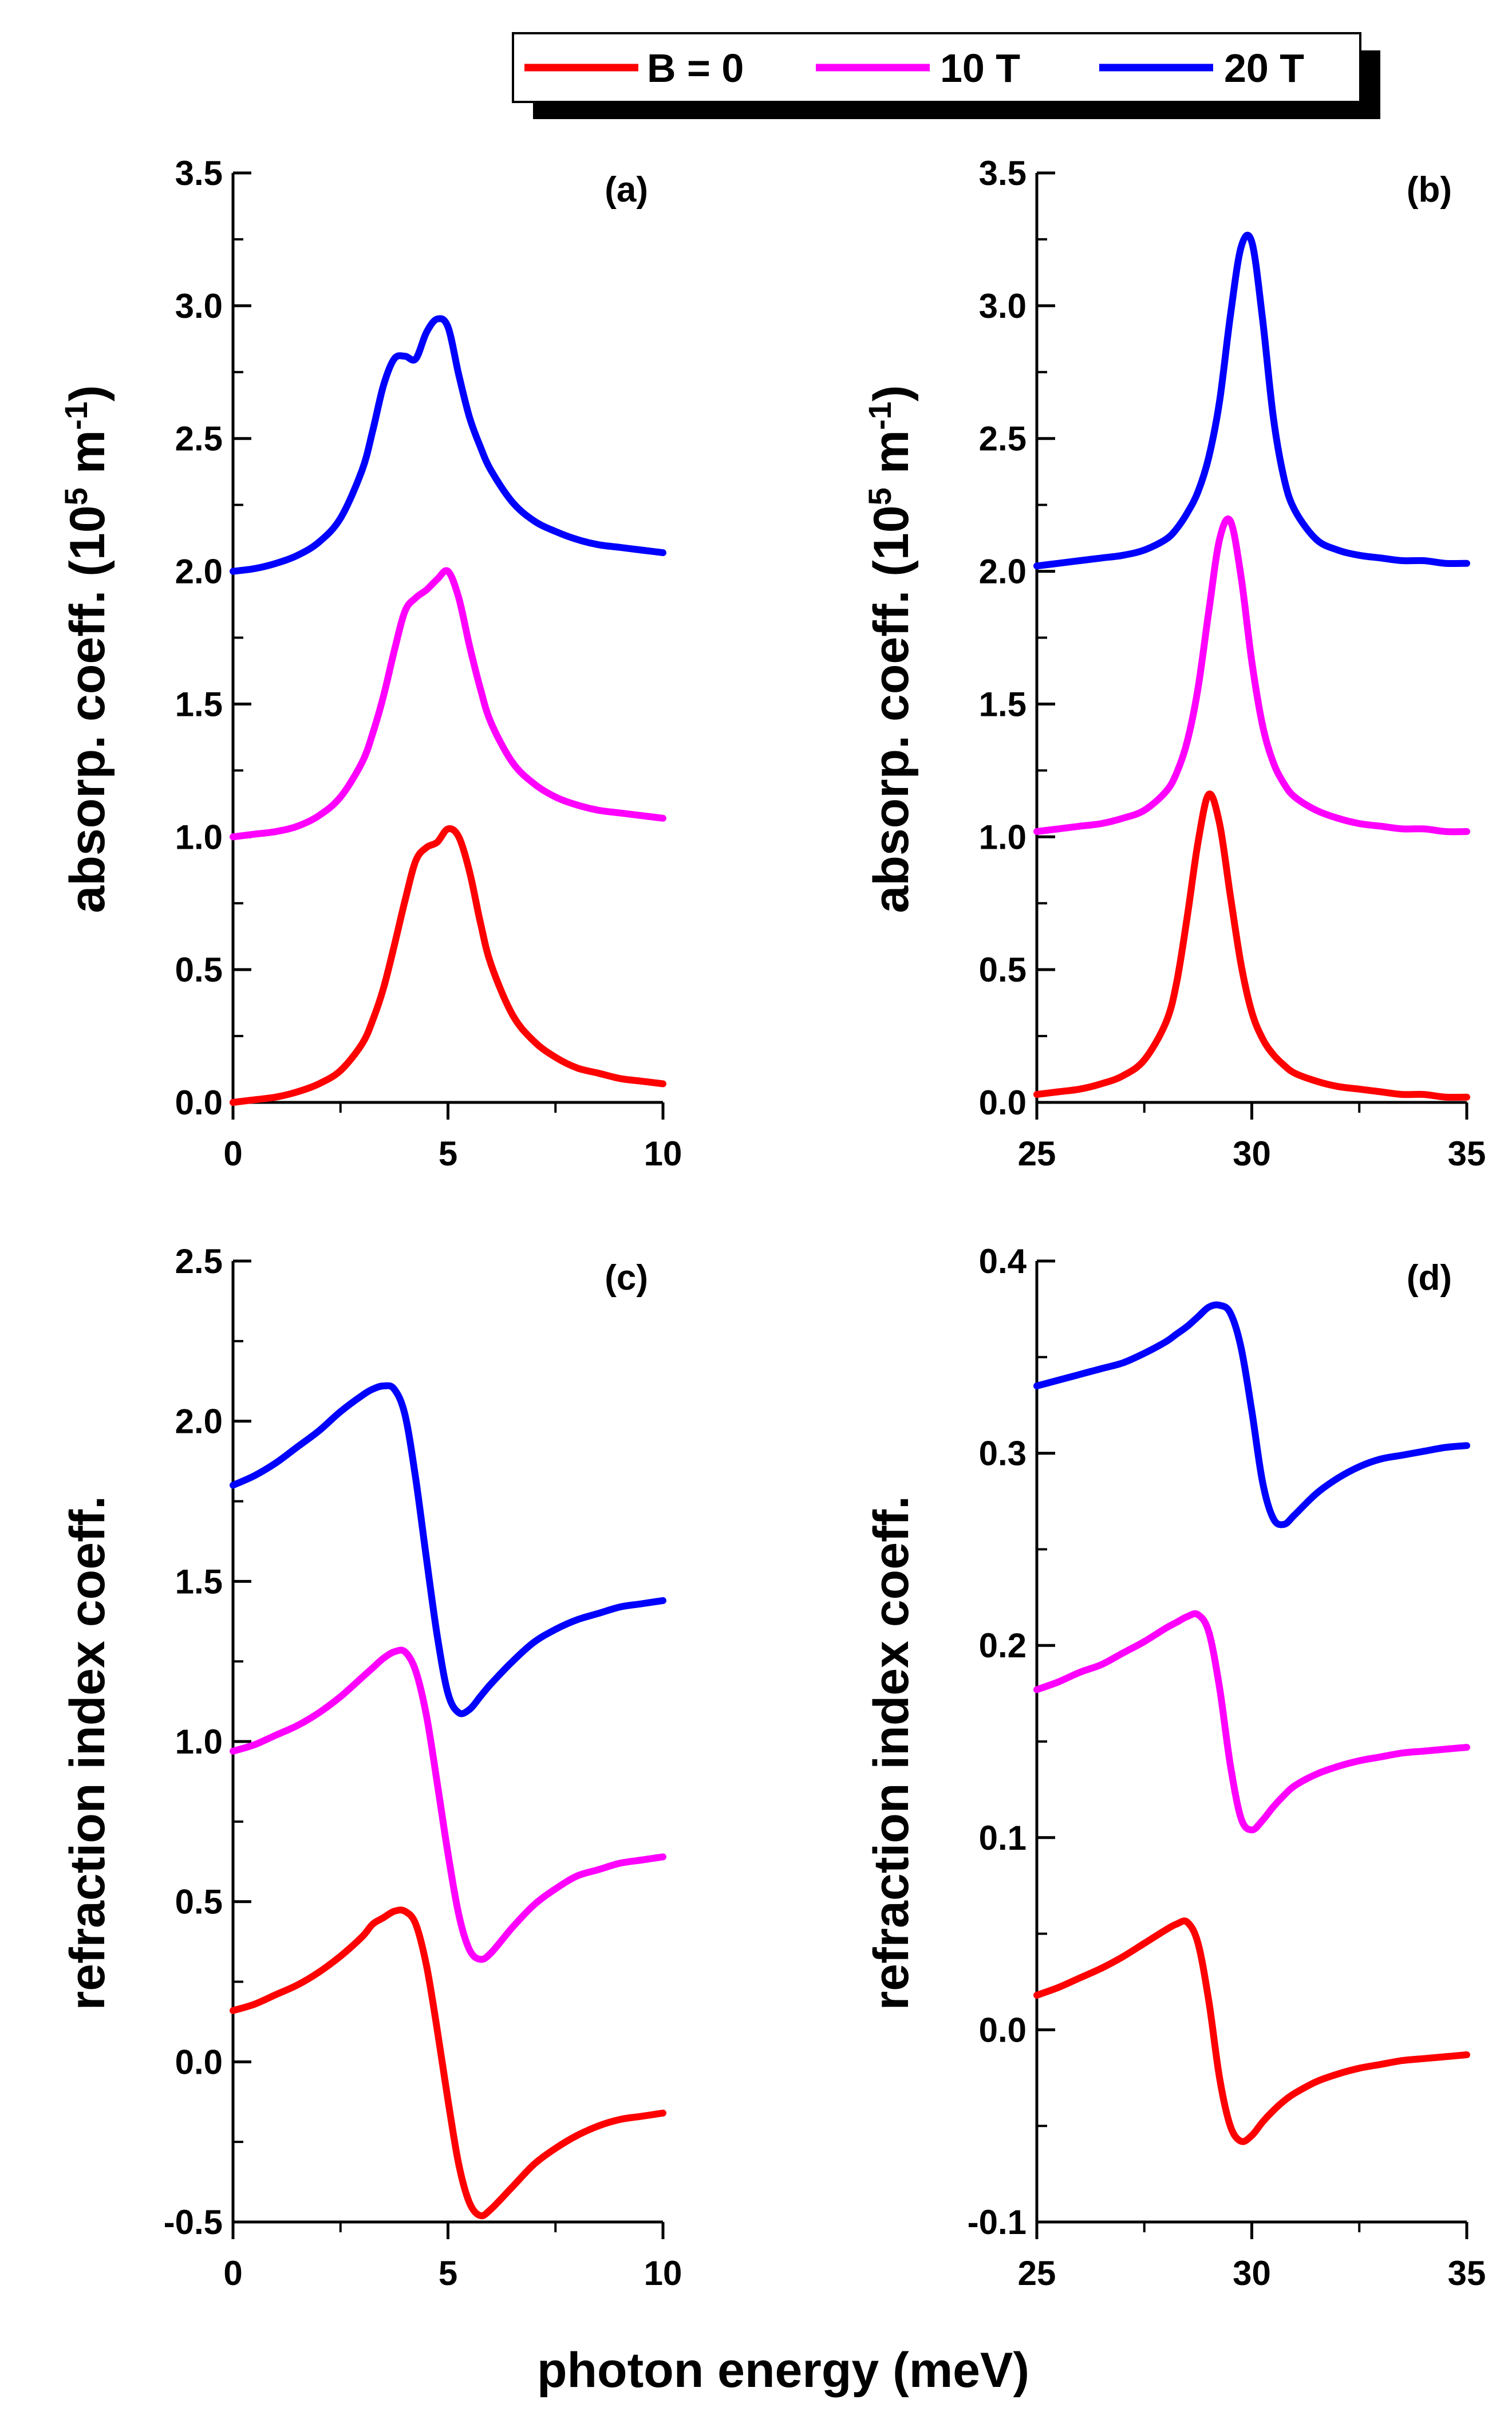 Image resolution: width=1512 pixels, height=2423 pixels. What do you see at coordinates (199, 439) in the screenshot?
I see `y-tick-label-a: 2.5` at bounding box center [199, 439].